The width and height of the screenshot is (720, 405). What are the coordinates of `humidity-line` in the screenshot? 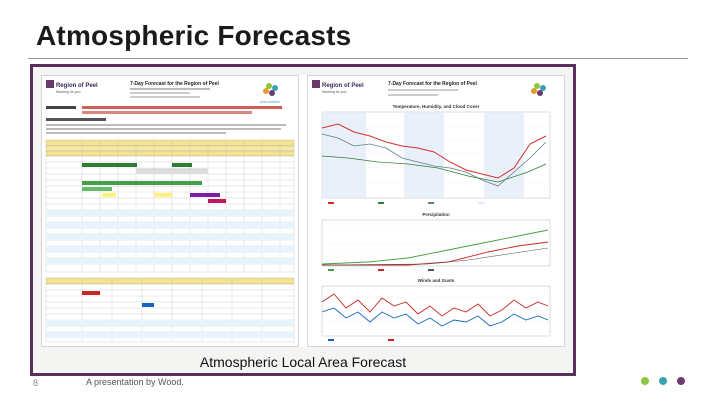 It's located at (434, 160).